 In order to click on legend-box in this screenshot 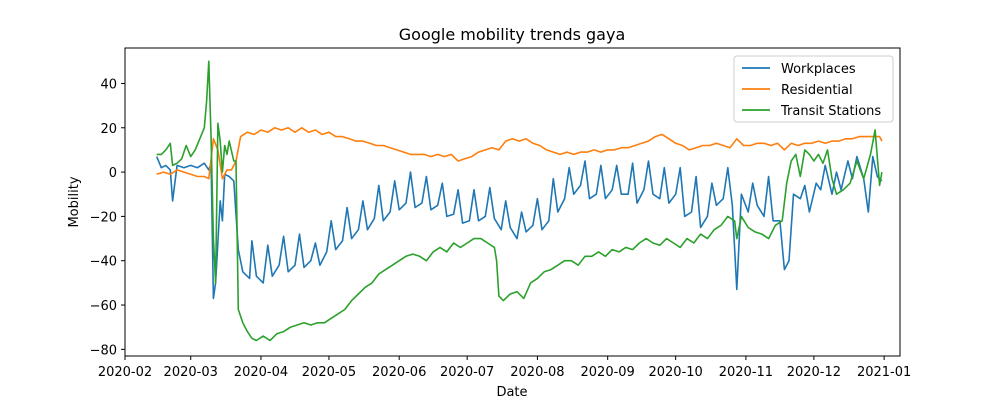, I will do `click(813, 89)`.